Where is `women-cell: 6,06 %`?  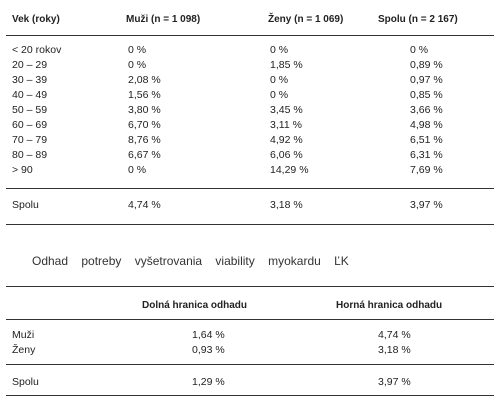
women-cell: 6,06 % is located at coordinates (286, 155).